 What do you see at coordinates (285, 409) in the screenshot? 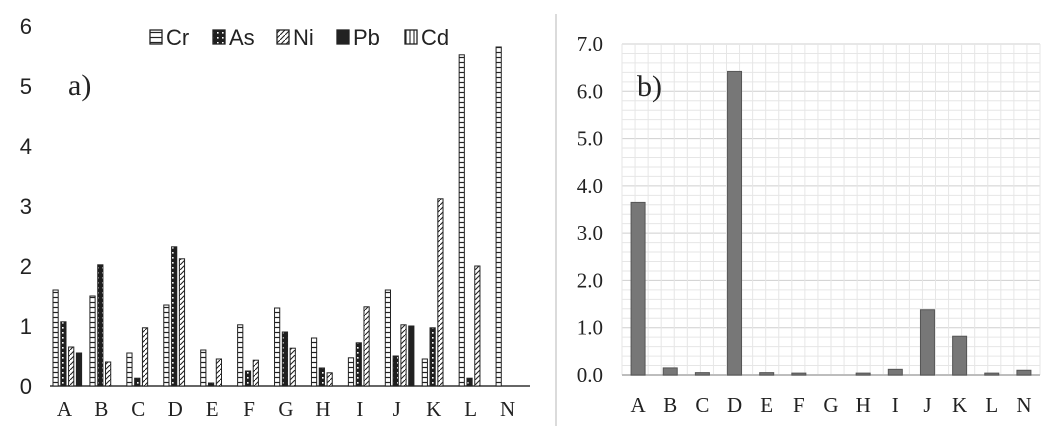
I see `x-tick-label: G` at bounding box center [285, 409].